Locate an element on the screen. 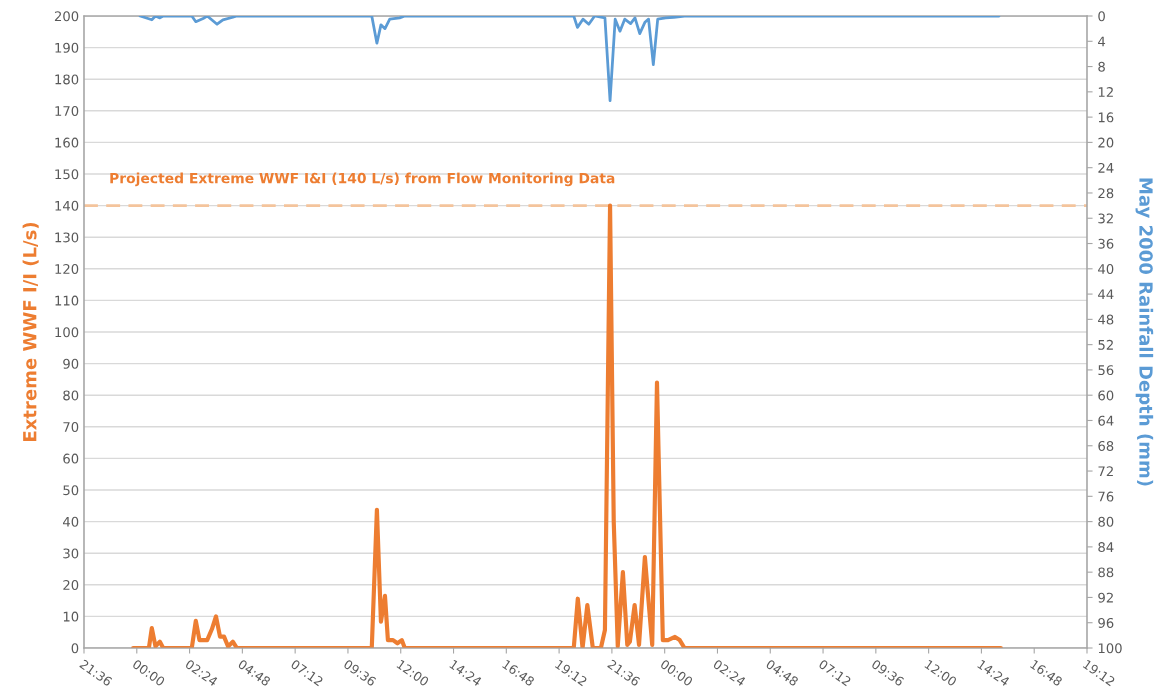 The image size is (1163, 697). y-tick-label: 150 is located at coordinates (67, 174).